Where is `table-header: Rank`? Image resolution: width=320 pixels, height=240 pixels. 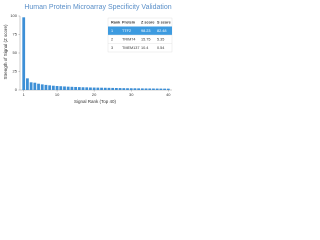 table-header: Rank is located at coordinates (116, 22).